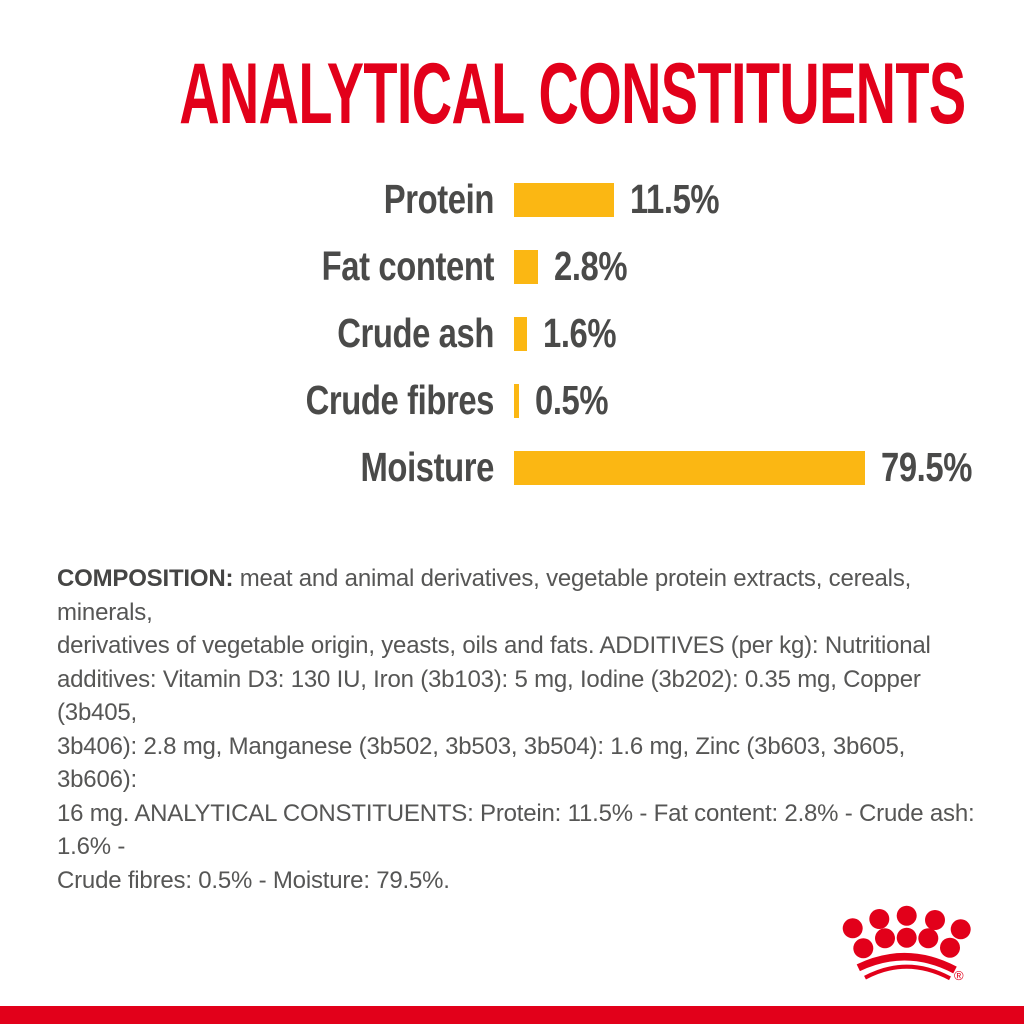  I want to click on chart-row-crude-ash: Crude ash 1.6%, so click(512, 333).